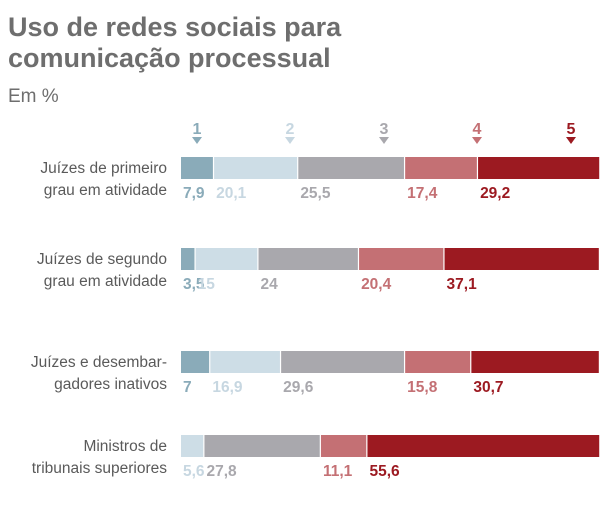 Image resolution: width=600 pixels, height=509 pixels. What do you see at coordinates (33, 96) in the screenshot?
I see `chart-subtitle: Em %` at bounding box center [33, 96].